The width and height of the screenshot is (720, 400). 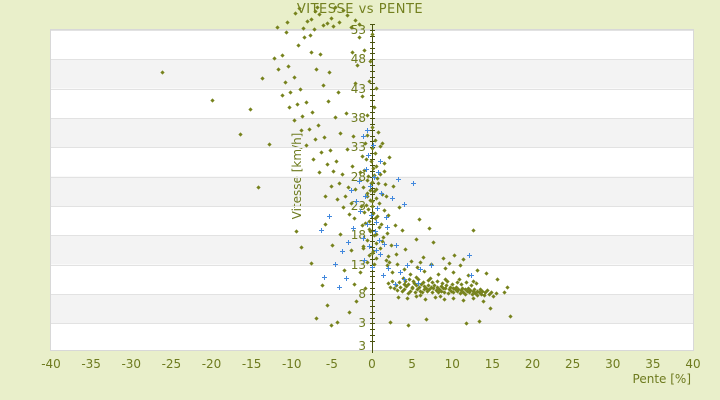 I want to click on y-tick-label: 53, so click(x=358, y=30).